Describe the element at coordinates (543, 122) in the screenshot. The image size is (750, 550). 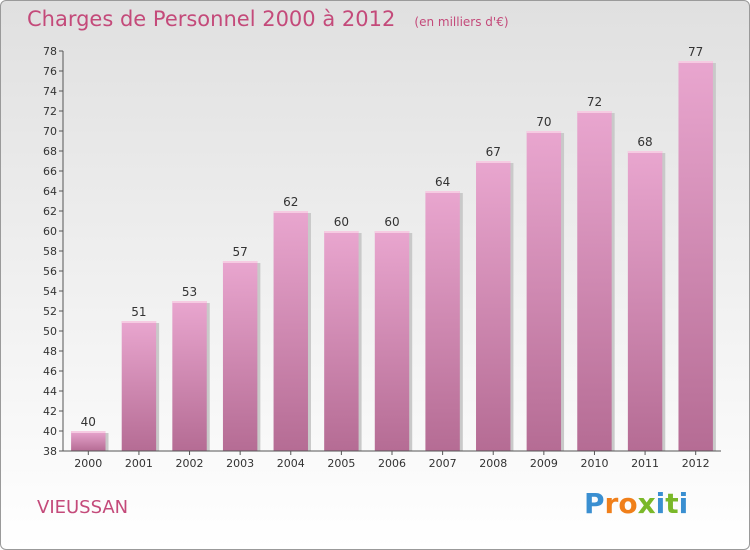
I see `data-label: 70` at that location.